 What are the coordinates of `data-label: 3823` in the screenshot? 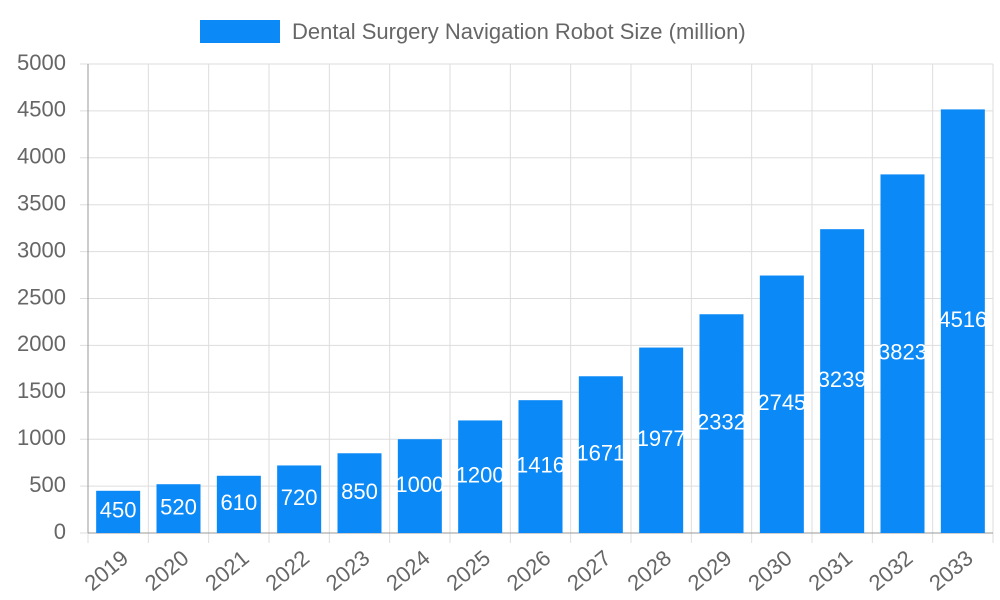 It's located at (902, 352).